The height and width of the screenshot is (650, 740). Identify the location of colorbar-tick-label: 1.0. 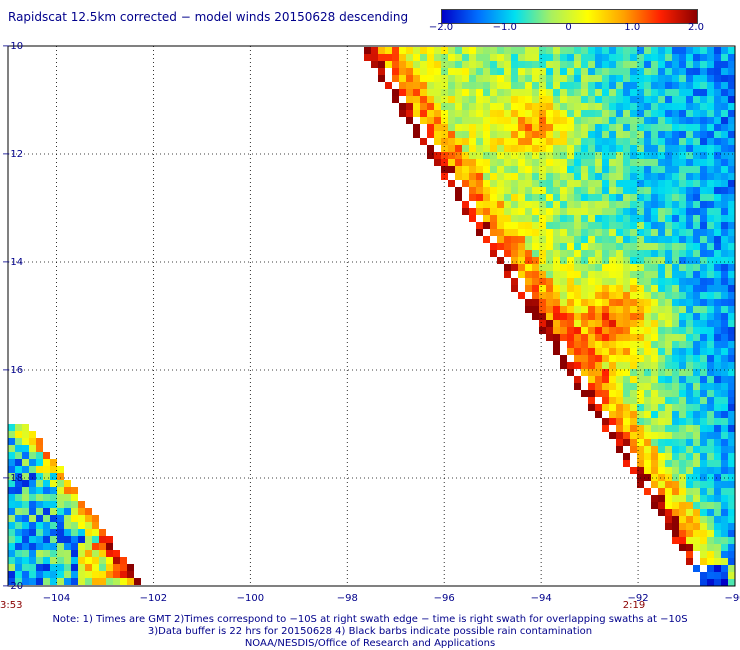
(632, 27).